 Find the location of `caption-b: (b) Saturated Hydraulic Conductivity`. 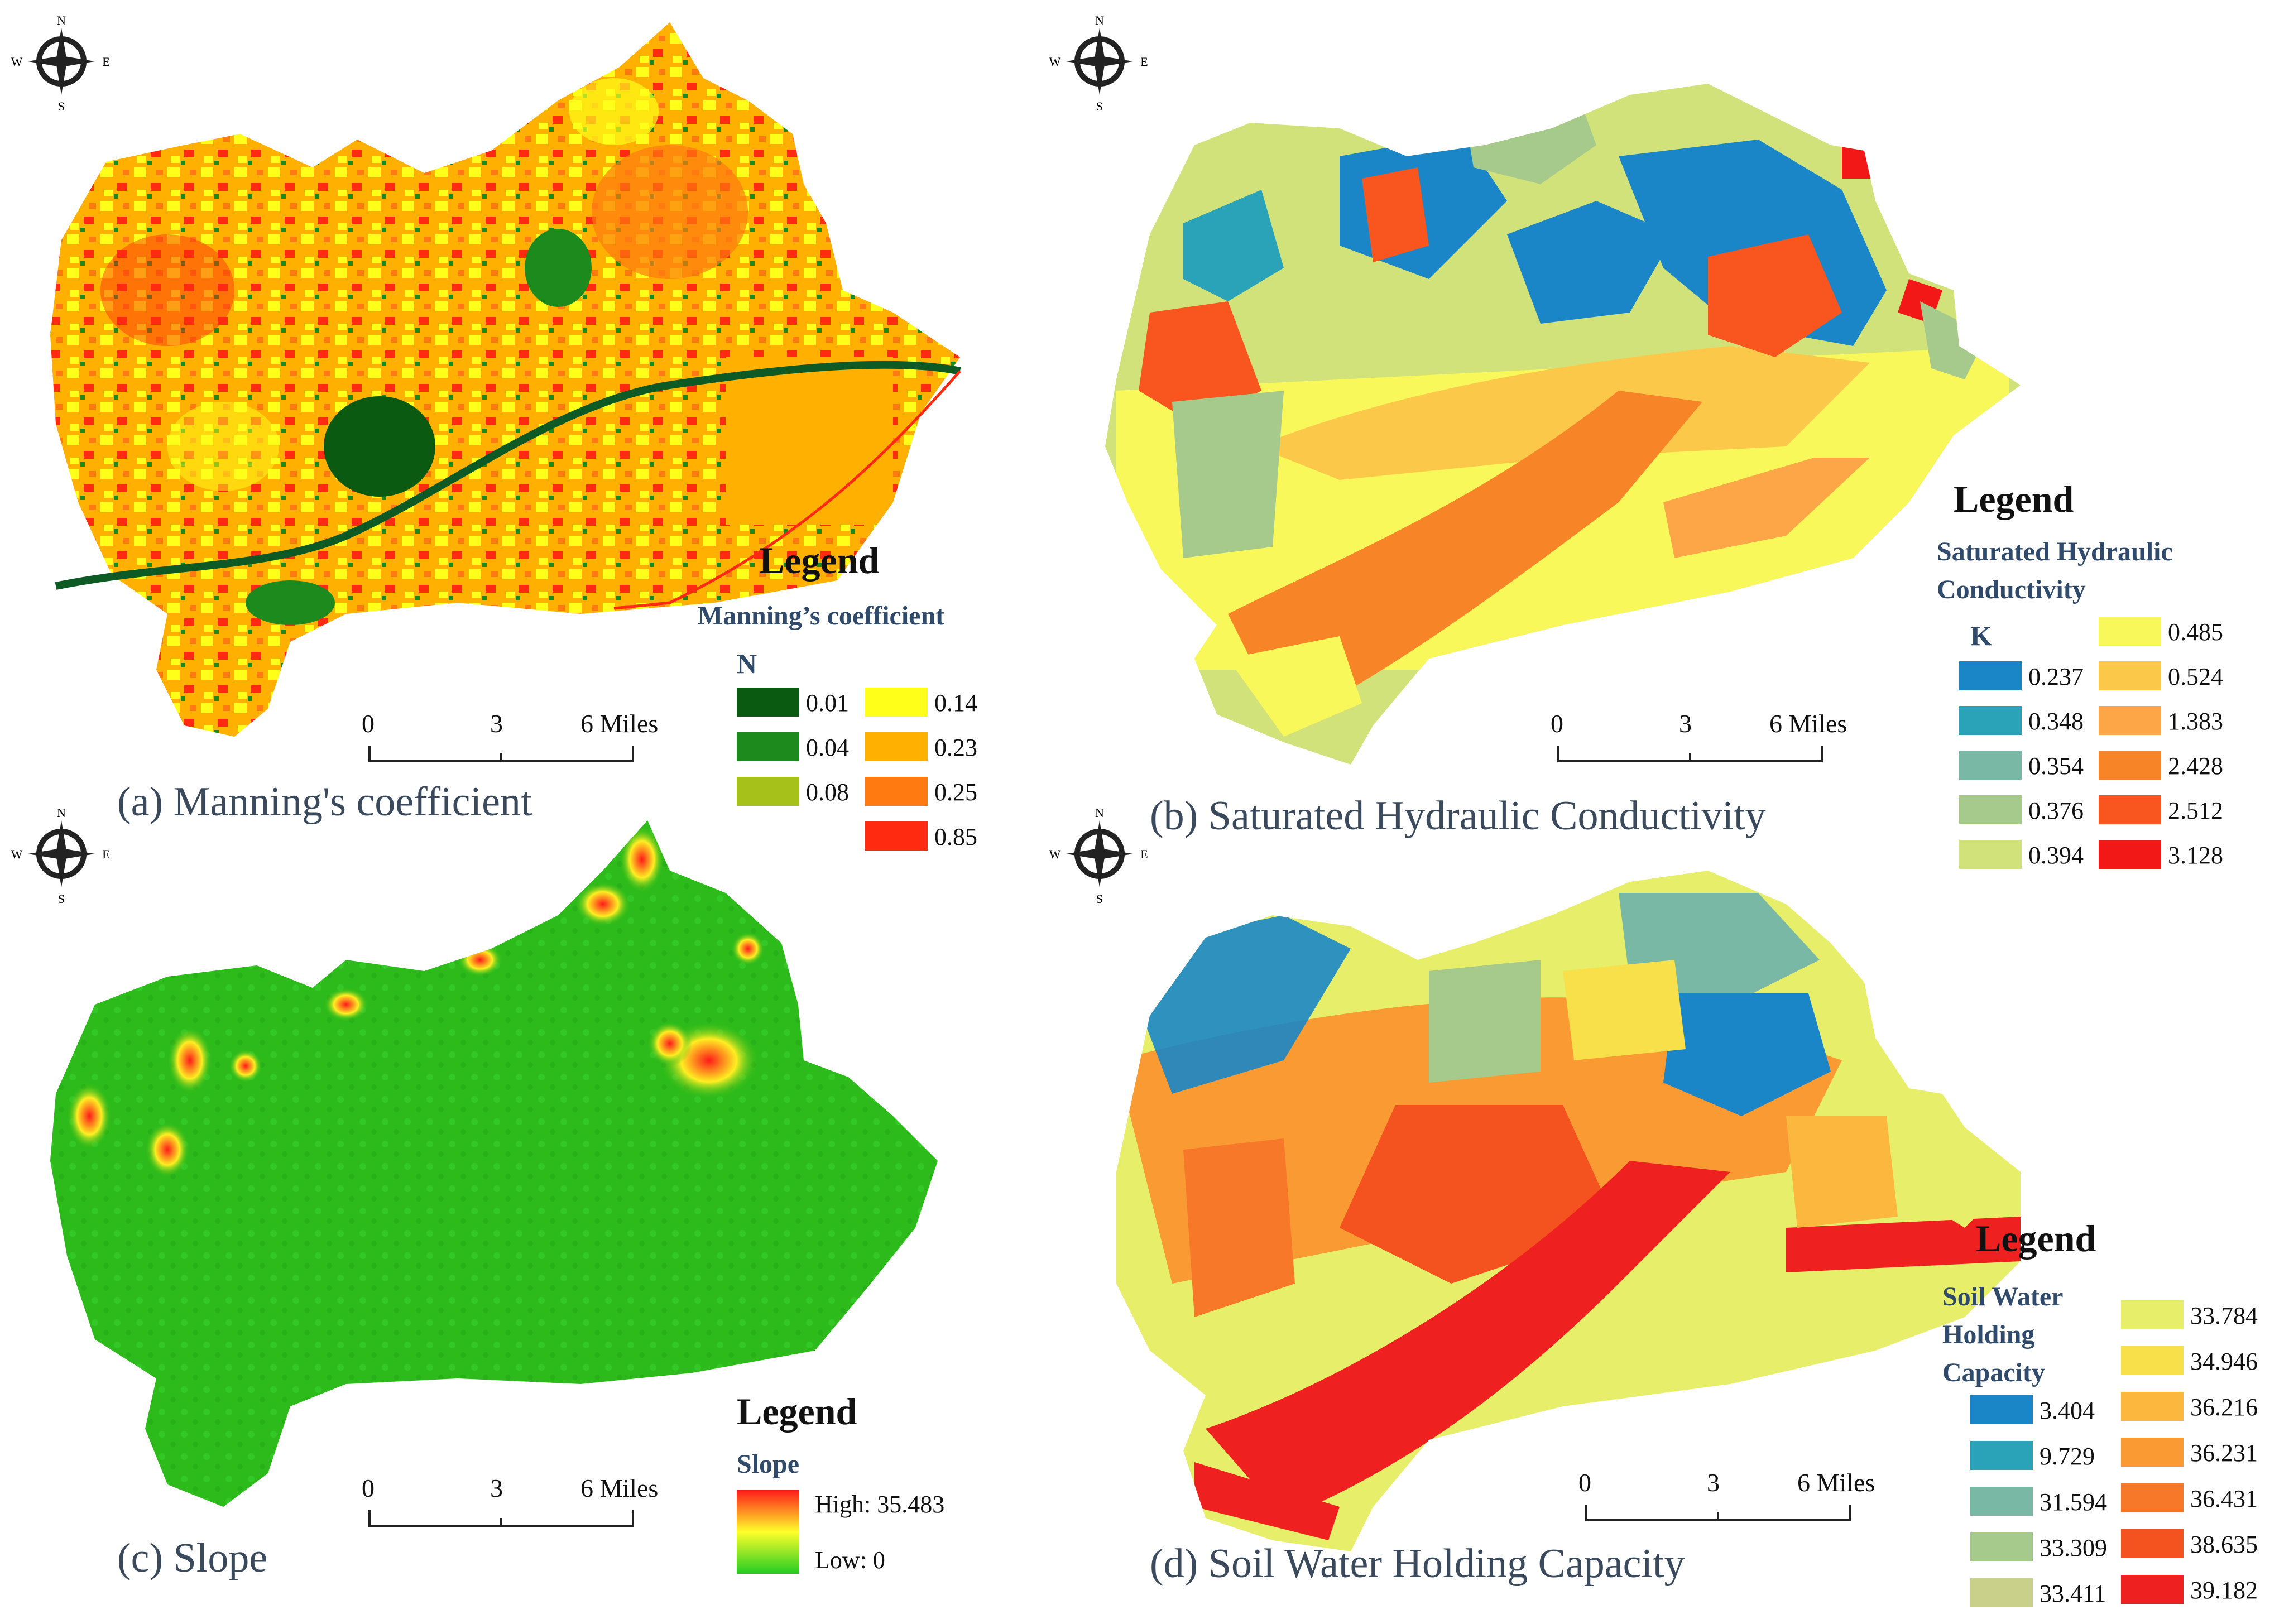

caption-b: (b) Saturated Hydraulic Conductivity is located at coordinates (1458, 816).